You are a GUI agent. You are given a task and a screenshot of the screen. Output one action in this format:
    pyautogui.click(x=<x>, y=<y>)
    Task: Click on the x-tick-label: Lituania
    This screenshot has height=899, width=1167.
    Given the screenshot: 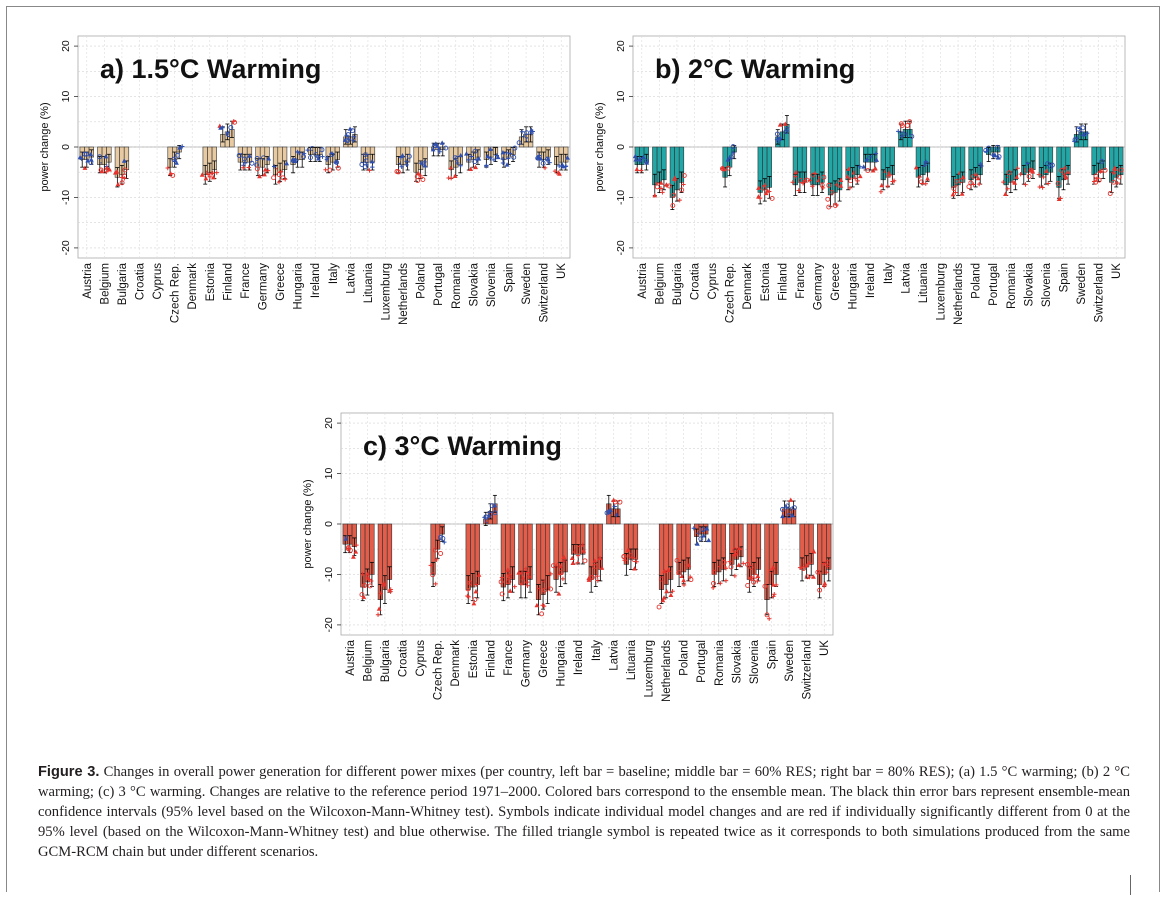 What is the action you would take?
    pyautogui.click(x=632, y=659)
    